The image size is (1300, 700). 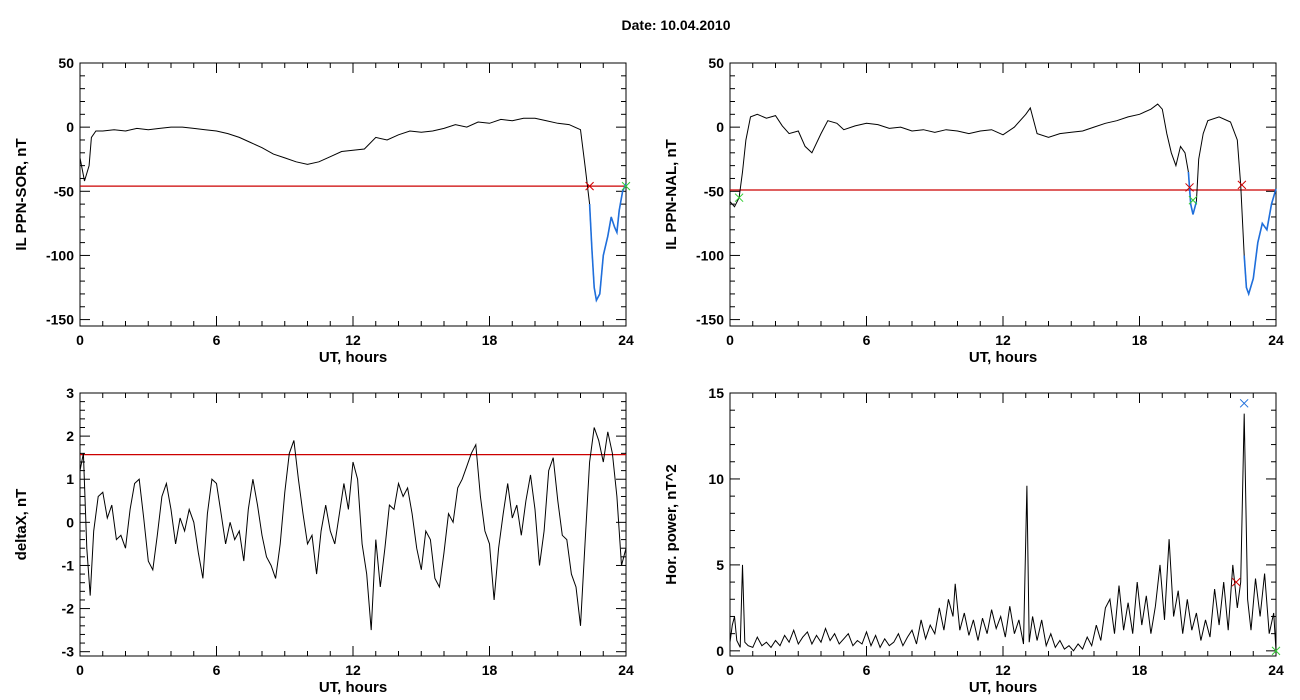 I want to click on y-axis-label: Hor. power, nT^2, so click(x=671, y=524).